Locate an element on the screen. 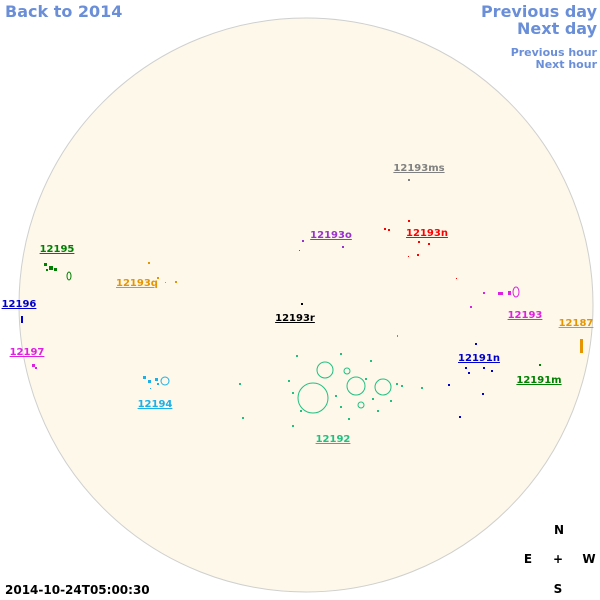 Image resolution: width=600 pixels, height=600 pixels. region-label: 12193o is located at coordinates (331, 235).